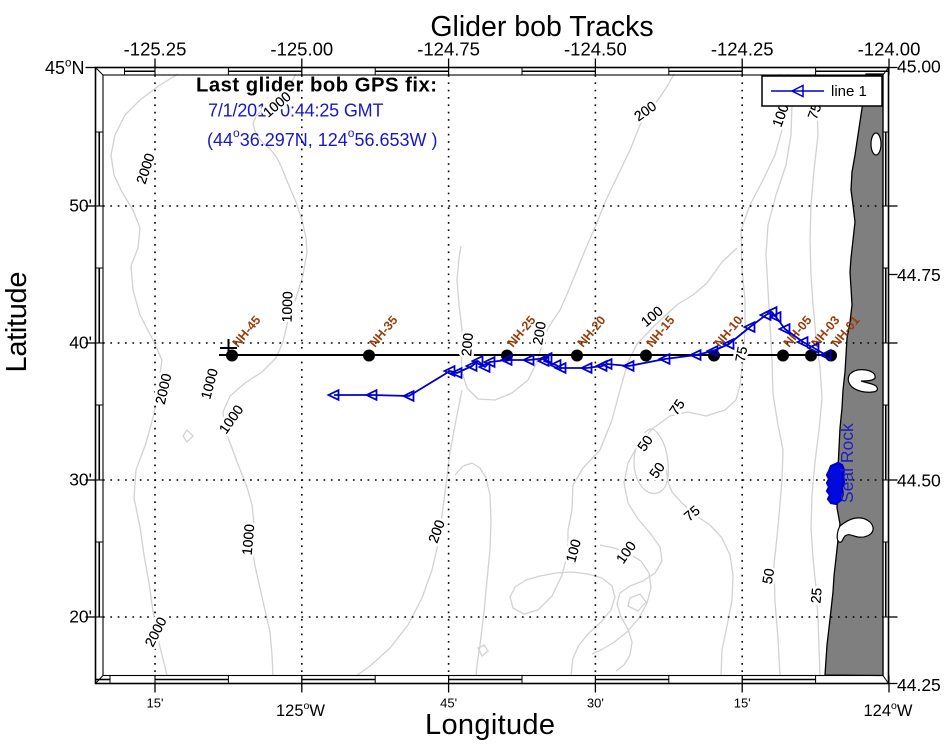 The image size is (950, 753). I want to click on svg-text: 44.50, so click(919, 481).